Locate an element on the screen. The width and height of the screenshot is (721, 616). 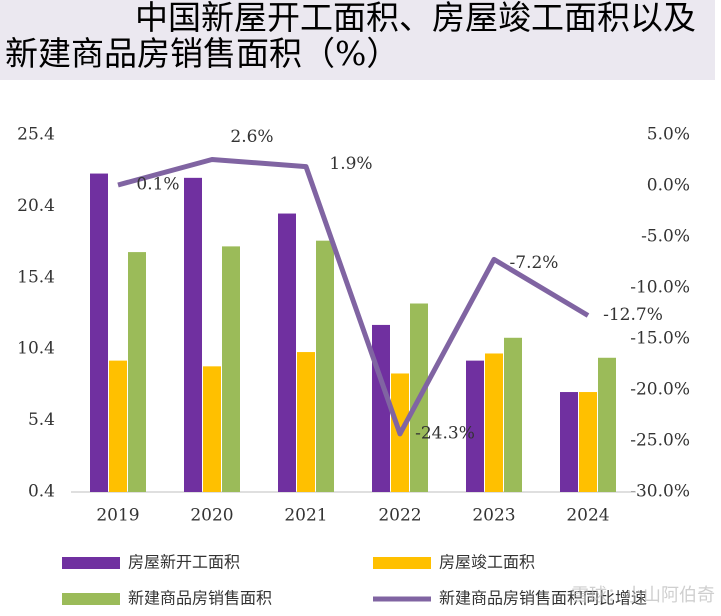
x-tick-label: 2024 is located at coordinates (587, 516).